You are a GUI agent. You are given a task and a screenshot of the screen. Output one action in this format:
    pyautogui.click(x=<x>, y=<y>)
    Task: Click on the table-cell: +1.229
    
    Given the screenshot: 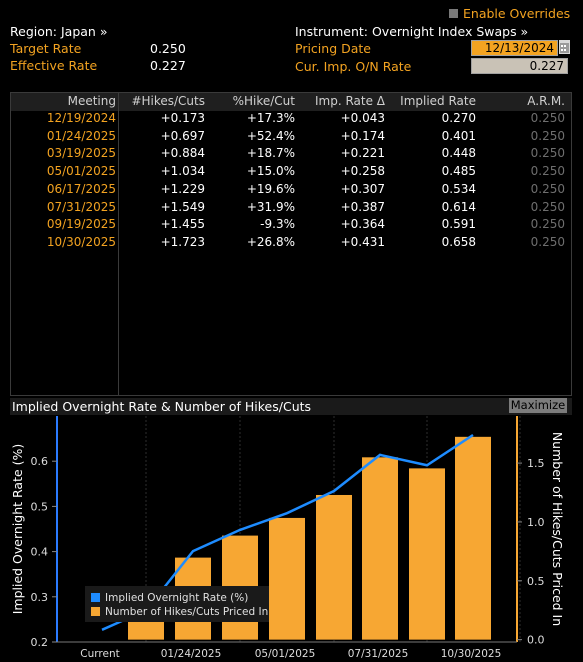 What is the action you would take?
    pyautogui.click(x=182, y=188)
    